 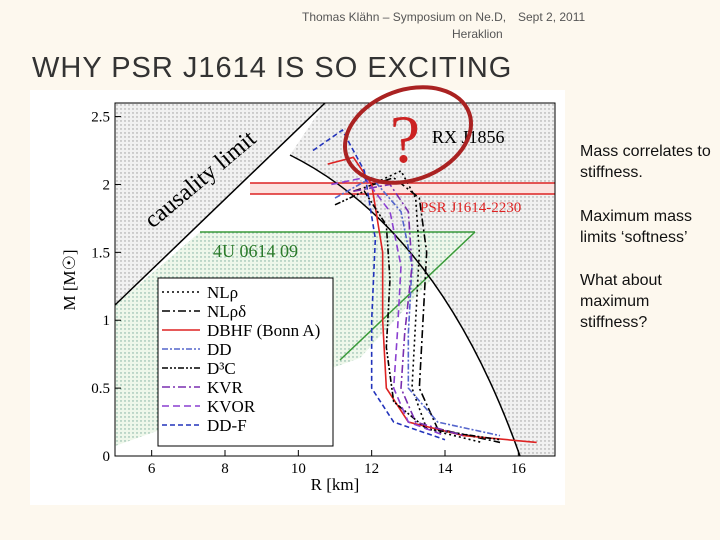 I want to click on y-tick-label: 0.5, so click(x=100, y=389).